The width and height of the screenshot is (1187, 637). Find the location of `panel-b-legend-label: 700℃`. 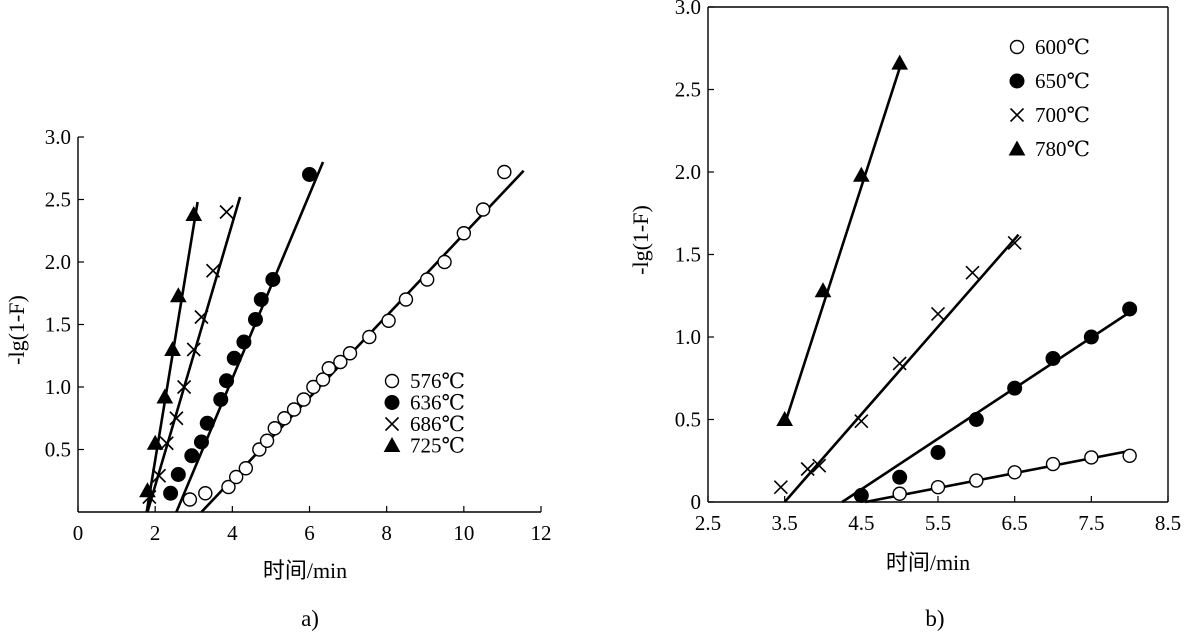

panel-b-legend-label: 700℃ is located at coordinates (1062, 115).